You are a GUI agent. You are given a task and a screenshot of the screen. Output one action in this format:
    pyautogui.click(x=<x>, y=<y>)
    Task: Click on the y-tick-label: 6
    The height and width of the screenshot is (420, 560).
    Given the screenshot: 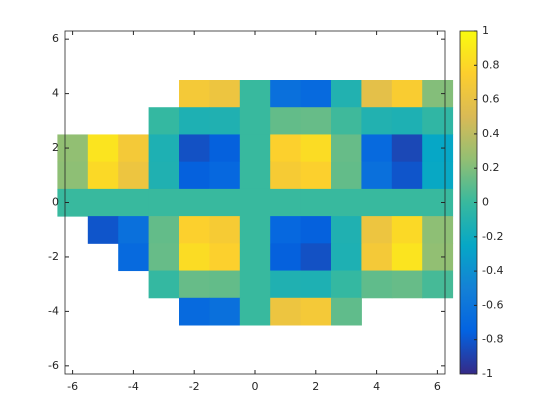 What is the action you would take?
    pyautogui.click(x=55, y=38)
    